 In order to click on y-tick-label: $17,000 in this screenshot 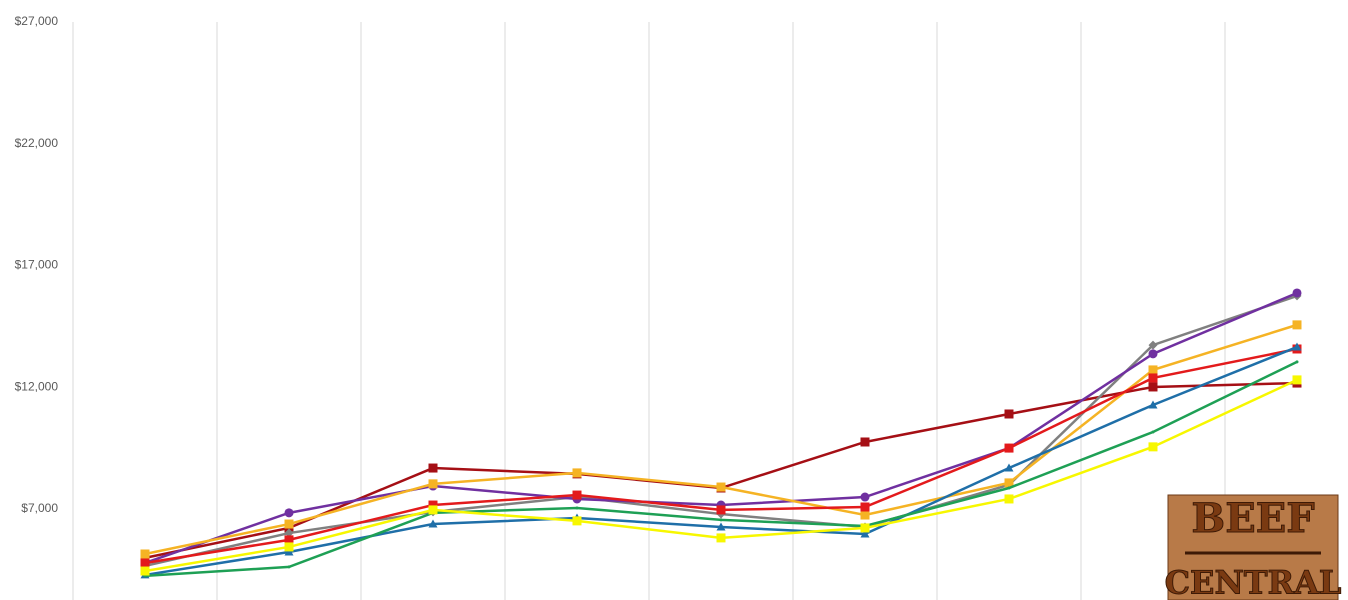, I will do `click(37, 265)`.